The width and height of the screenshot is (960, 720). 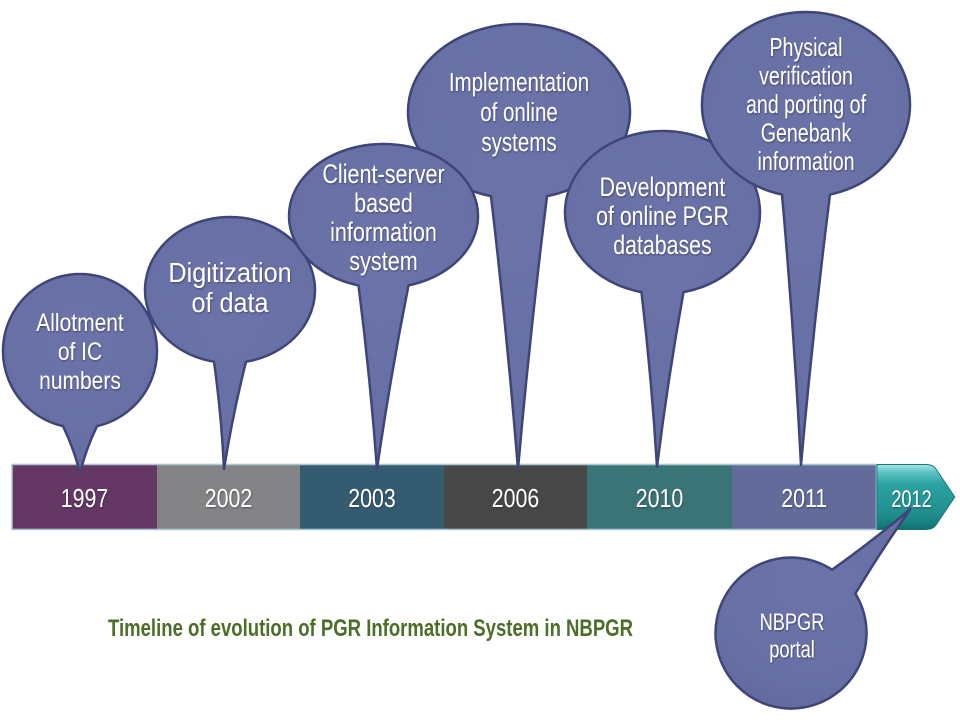 I want to click on svg-text: 2003, so click(x=371, y=499).